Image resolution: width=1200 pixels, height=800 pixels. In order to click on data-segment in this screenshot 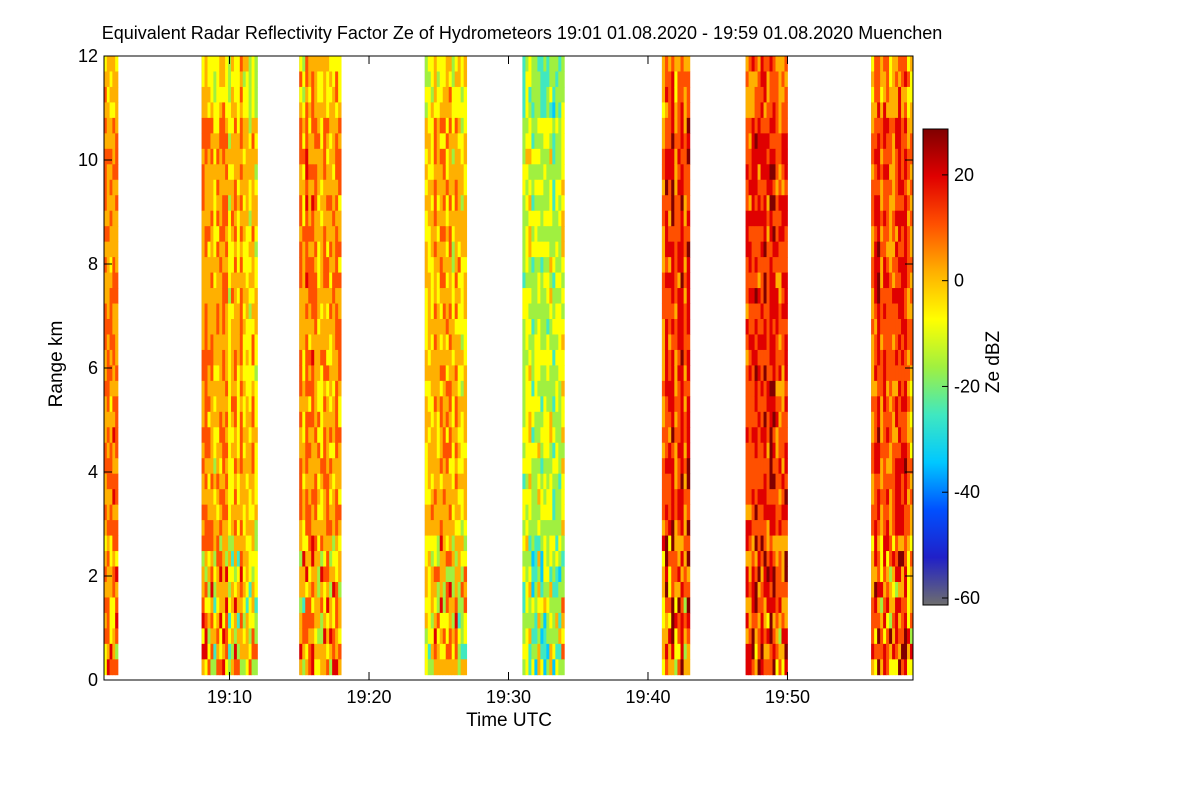, I will do `click(446, 366)`.